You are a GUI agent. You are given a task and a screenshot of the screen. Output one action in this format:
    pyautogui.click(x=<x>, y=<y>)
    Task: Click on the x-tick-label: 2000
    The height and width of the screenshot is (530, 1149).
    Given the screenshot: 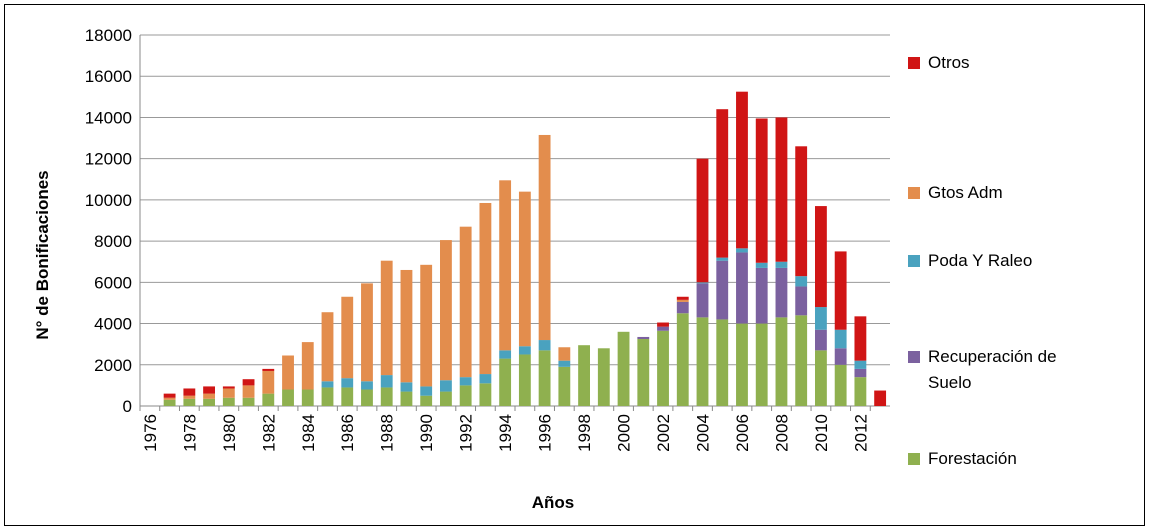 What is the action you would take?
    pyautogui.click(x=624, y=433)
    